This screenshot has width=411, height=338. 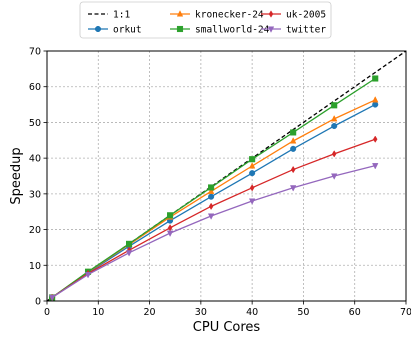 I want to click on legend-item-kronecker-24: kronecker-24, so click(x=217, y=15).